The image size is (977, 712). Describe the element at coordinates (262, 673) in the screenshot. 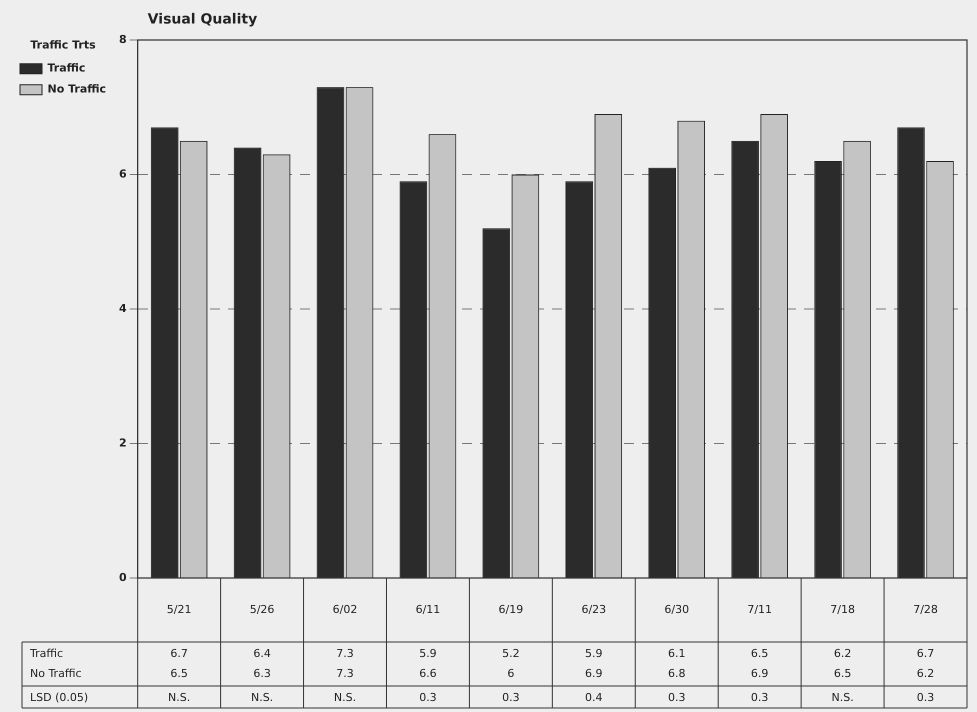

I see `data-label: 6.3` at that location.